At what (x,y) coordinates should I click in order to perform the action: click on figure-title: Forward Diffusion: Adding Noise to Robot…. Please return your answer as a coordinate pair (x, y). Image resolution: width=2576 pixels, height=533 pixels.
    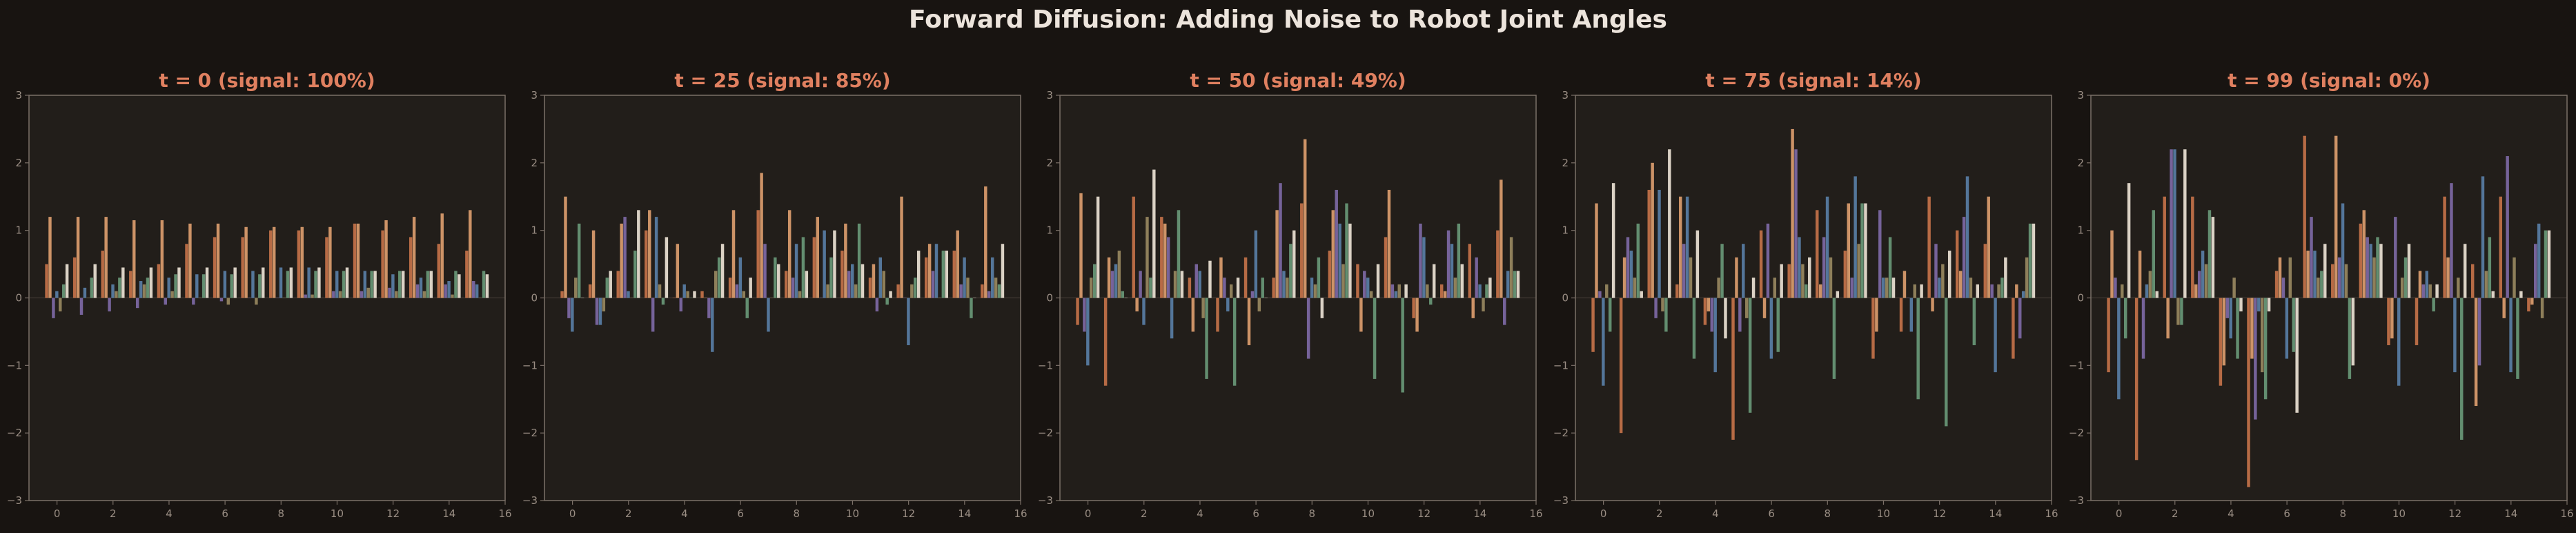
    Looking at the image, I should click on (1287, 20).